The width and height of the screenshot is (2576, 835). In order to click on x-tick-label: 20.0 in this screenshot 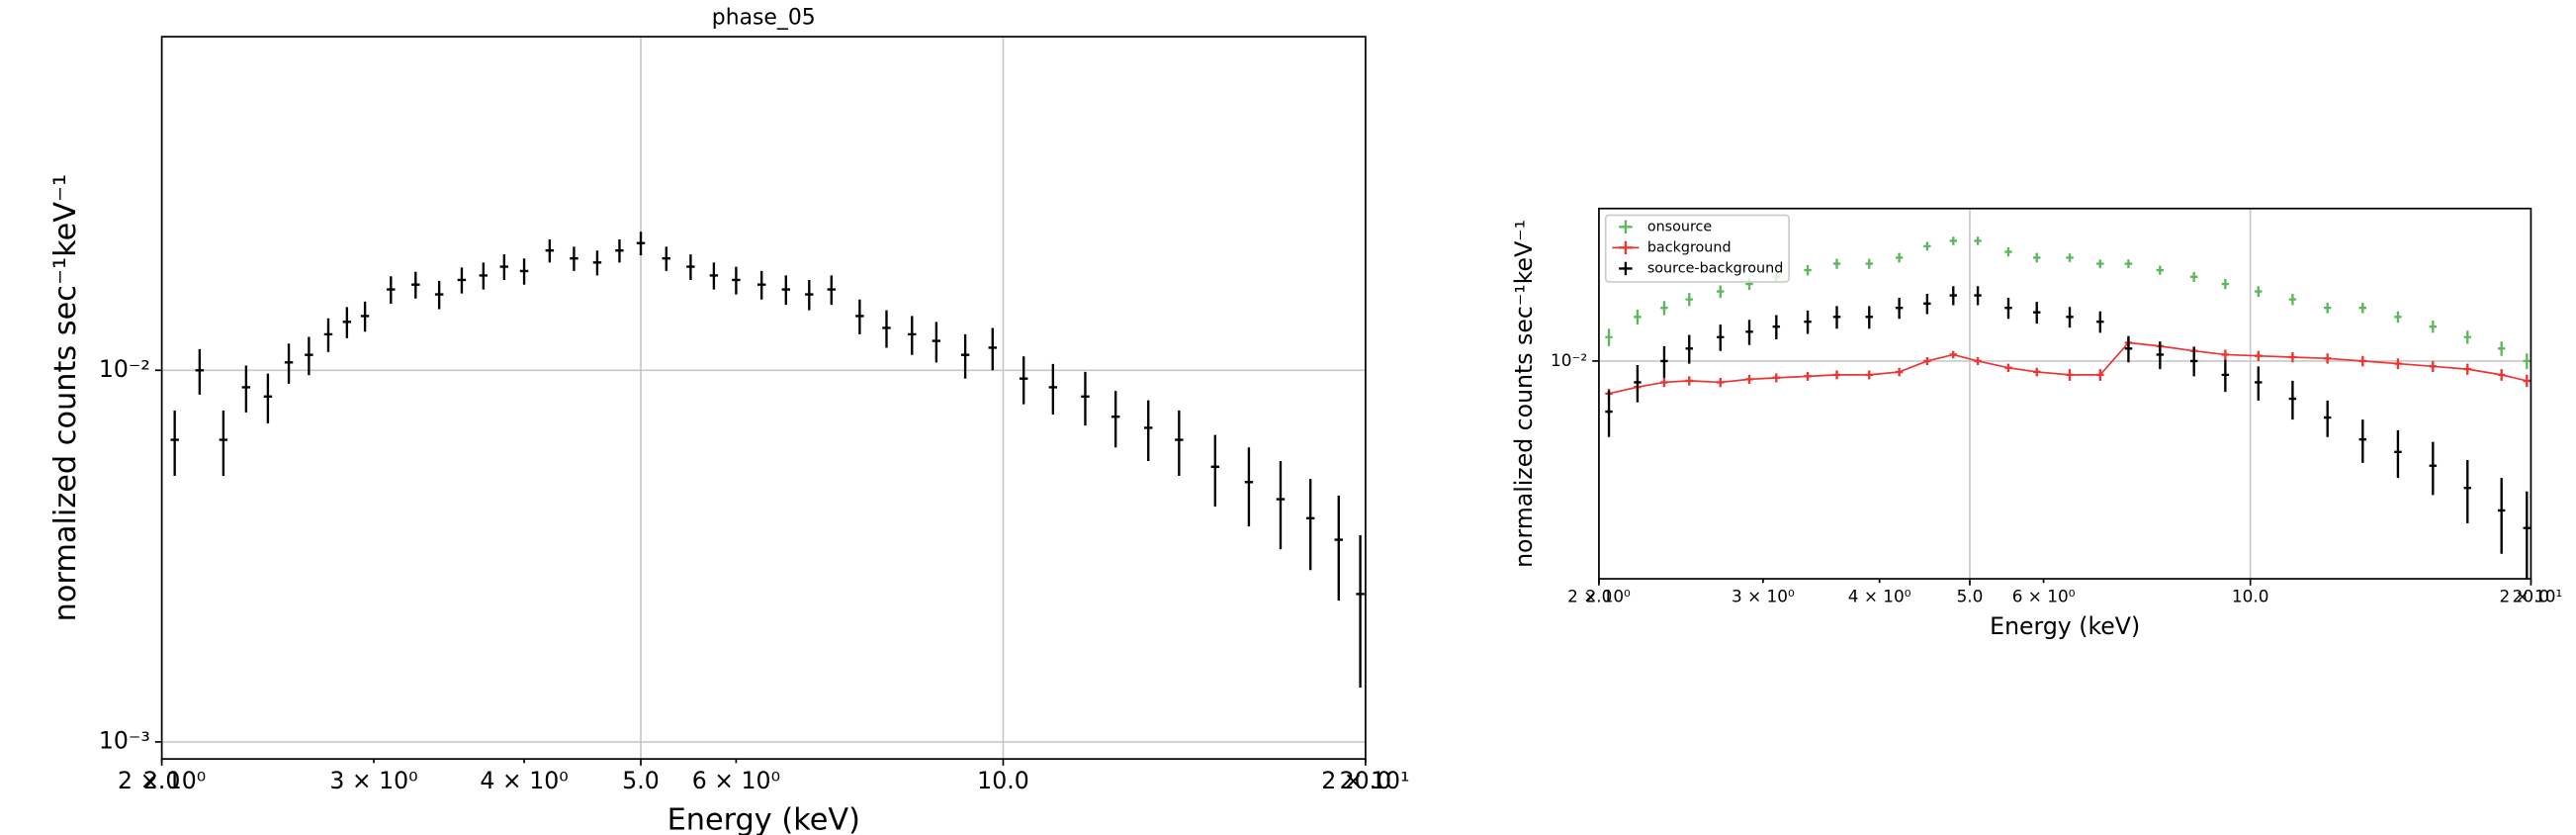, I will do `click(2531, 597)`.